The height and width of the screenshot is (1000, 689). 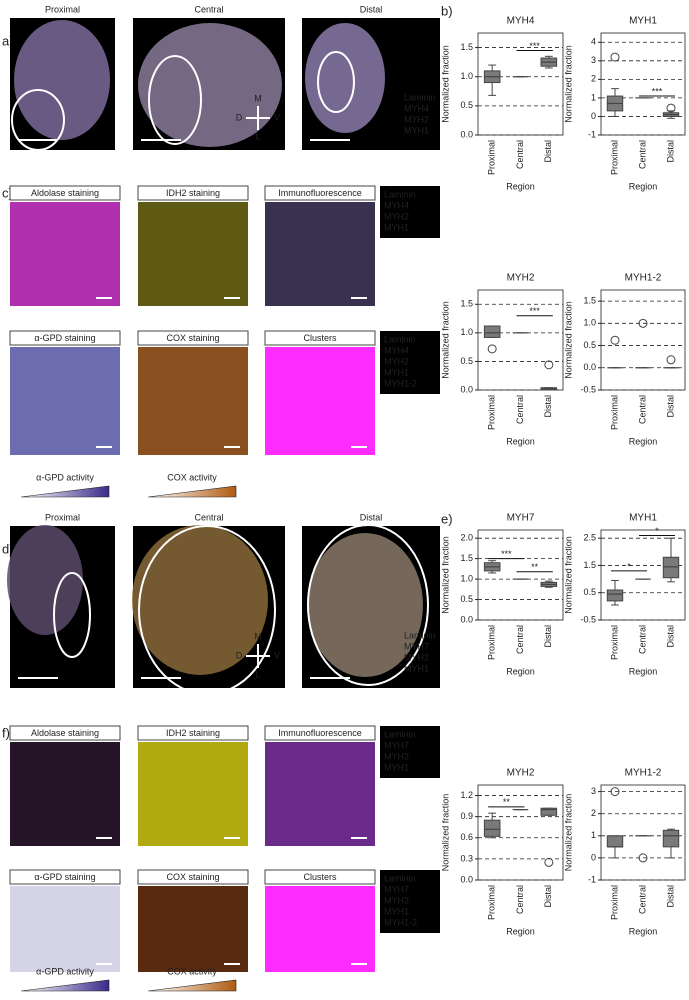 What do you see at coordinates (7, 192) in the screenshot?
I see `panel-letter: c)` at bounding box center [7, 192].